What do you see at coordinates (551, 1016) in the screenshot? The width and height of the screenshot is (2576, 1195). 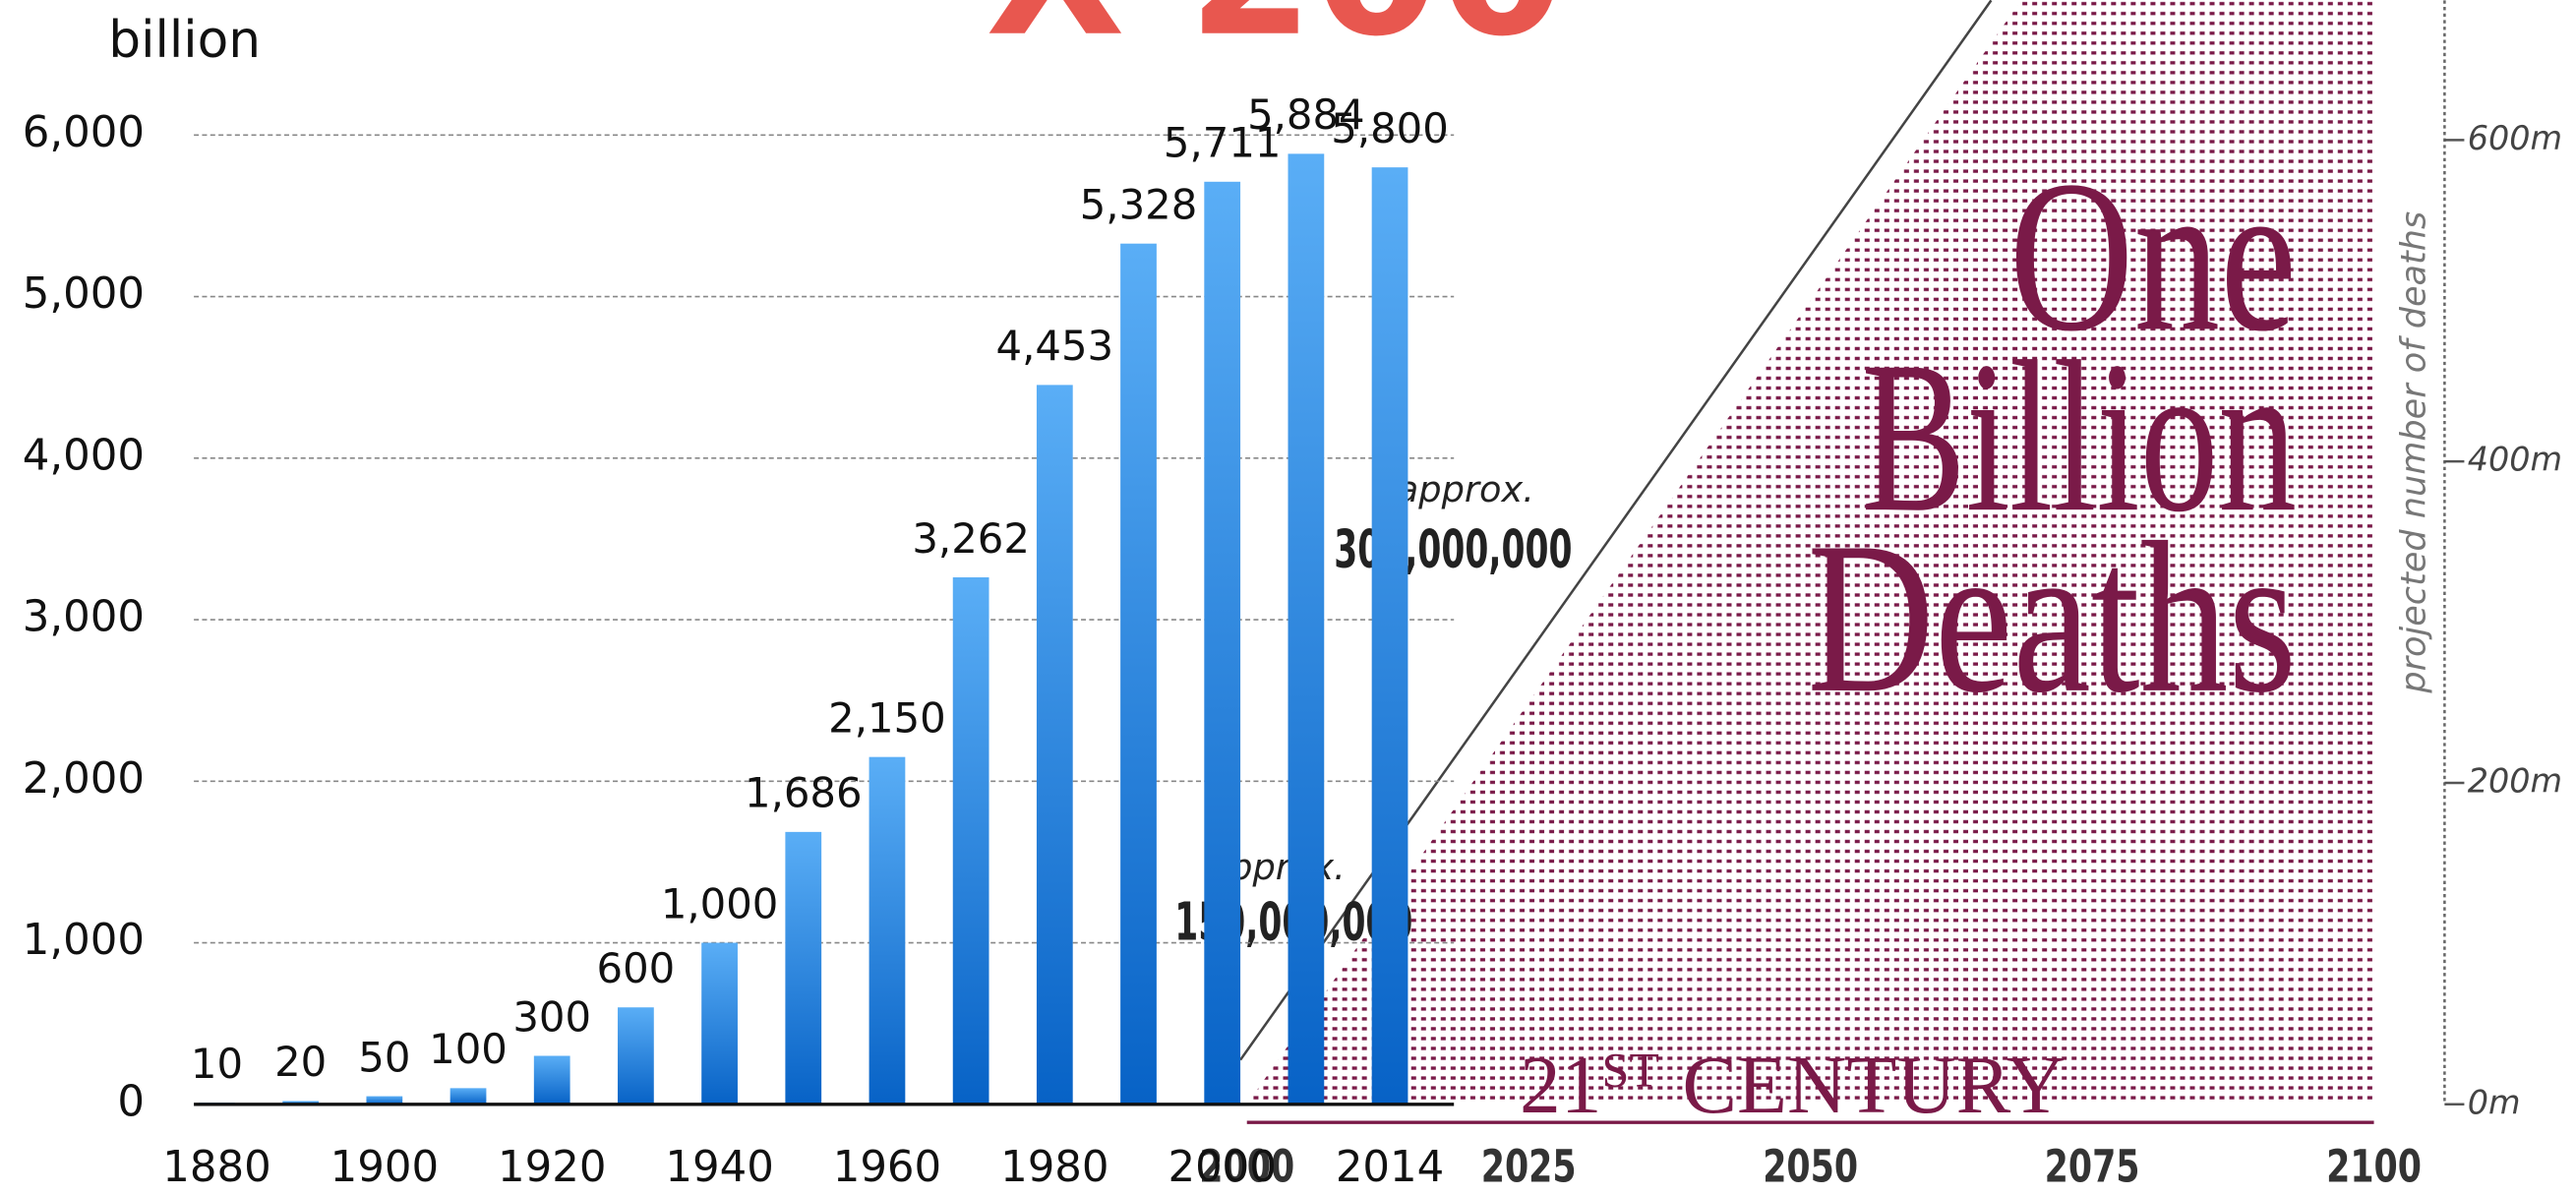 I see `value-label: 300` at bounding box center [551, 1016].